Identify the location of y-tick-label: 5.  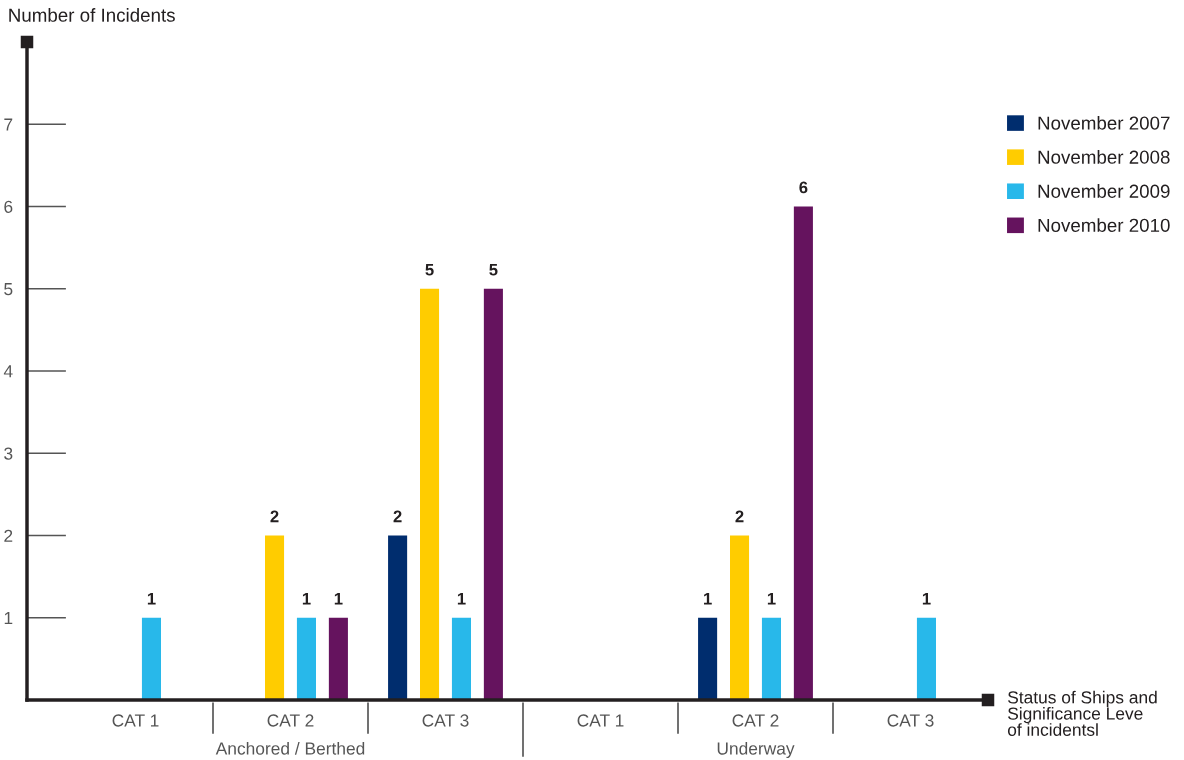
(8, 289).